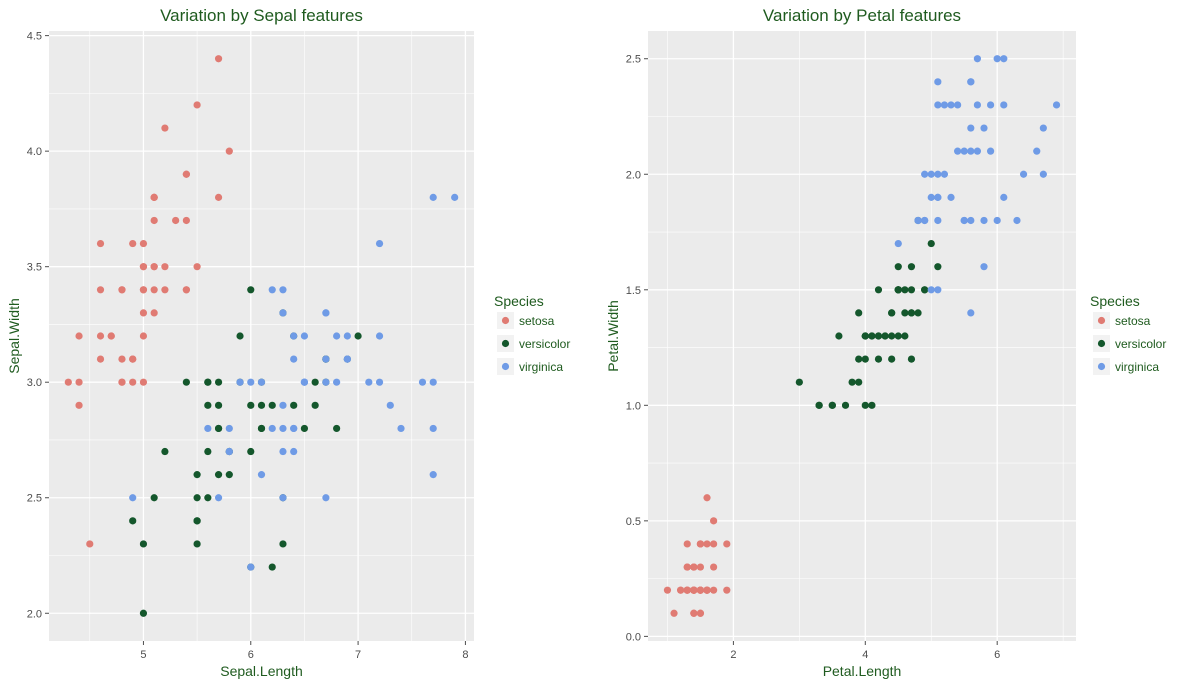  Describe the element at coordinates (862, 671) in the screenshot. I see `x-axis-label: Petal.Length` at that location.